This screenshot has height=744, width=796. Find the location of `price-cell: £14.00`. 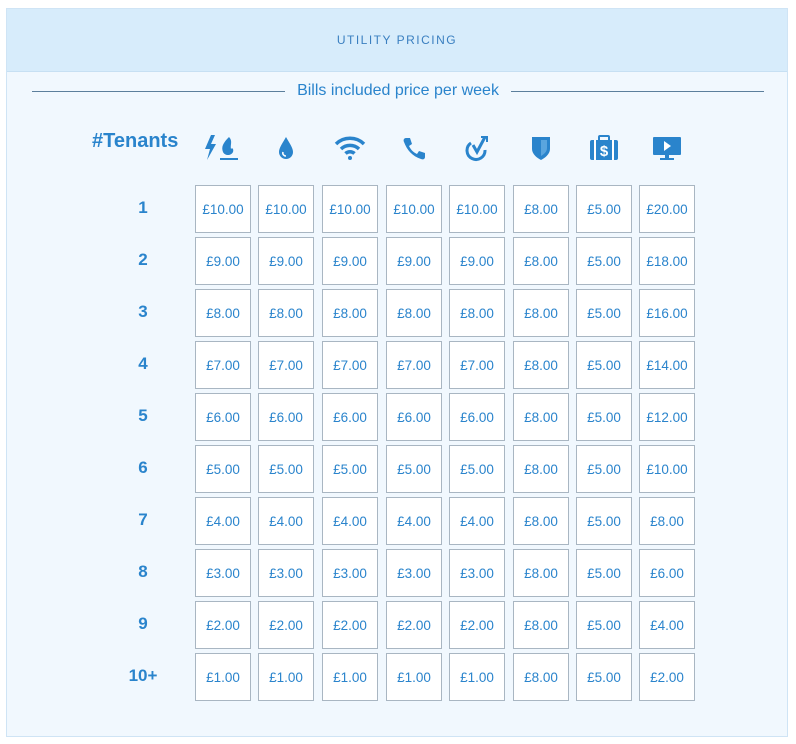

price-cell: £14.00 is located at coordinates (667, 365).